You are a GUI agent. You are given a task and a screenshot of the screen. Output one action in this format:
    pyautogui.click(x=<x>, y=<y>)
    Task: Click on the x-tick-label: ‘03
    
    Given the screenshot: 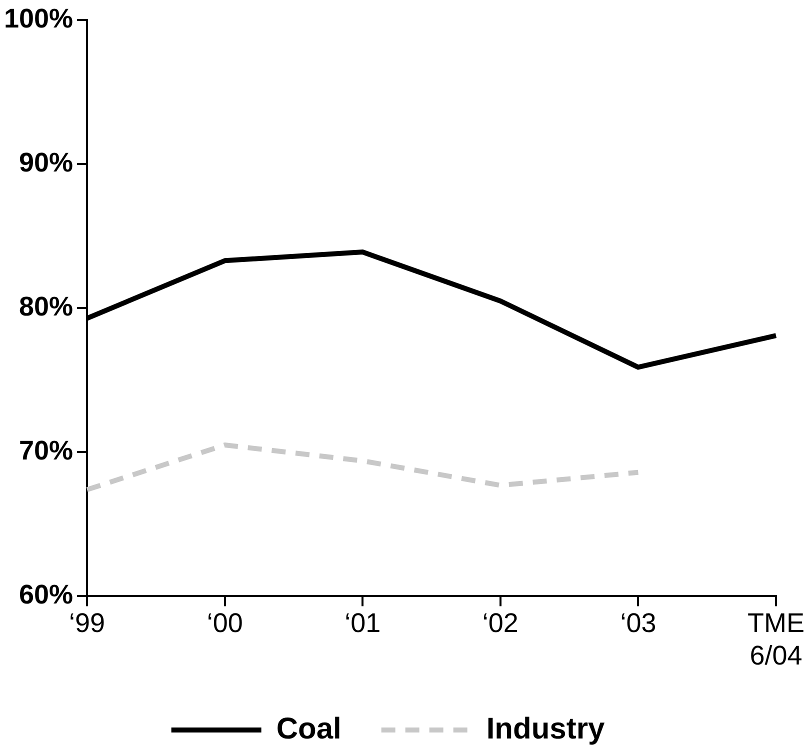 What is the action you would take?
    pyautogui.click(x=638, y=623)
    